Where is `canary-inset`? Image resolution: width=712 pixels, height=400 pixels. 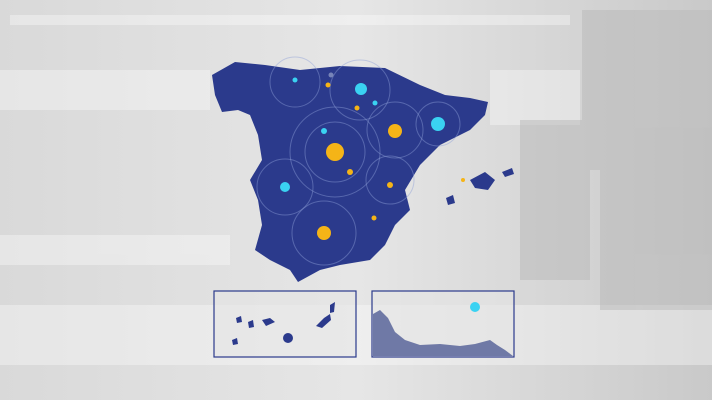 canary-inset is located at coordinates (285, 324).